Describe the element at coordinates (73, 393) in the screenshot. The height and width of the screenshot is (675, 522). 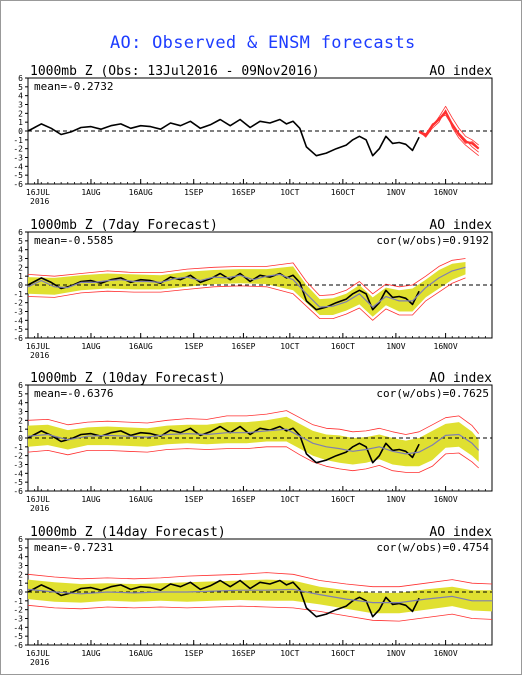
I see `stat-mean: mean=-0.6376` at that location.